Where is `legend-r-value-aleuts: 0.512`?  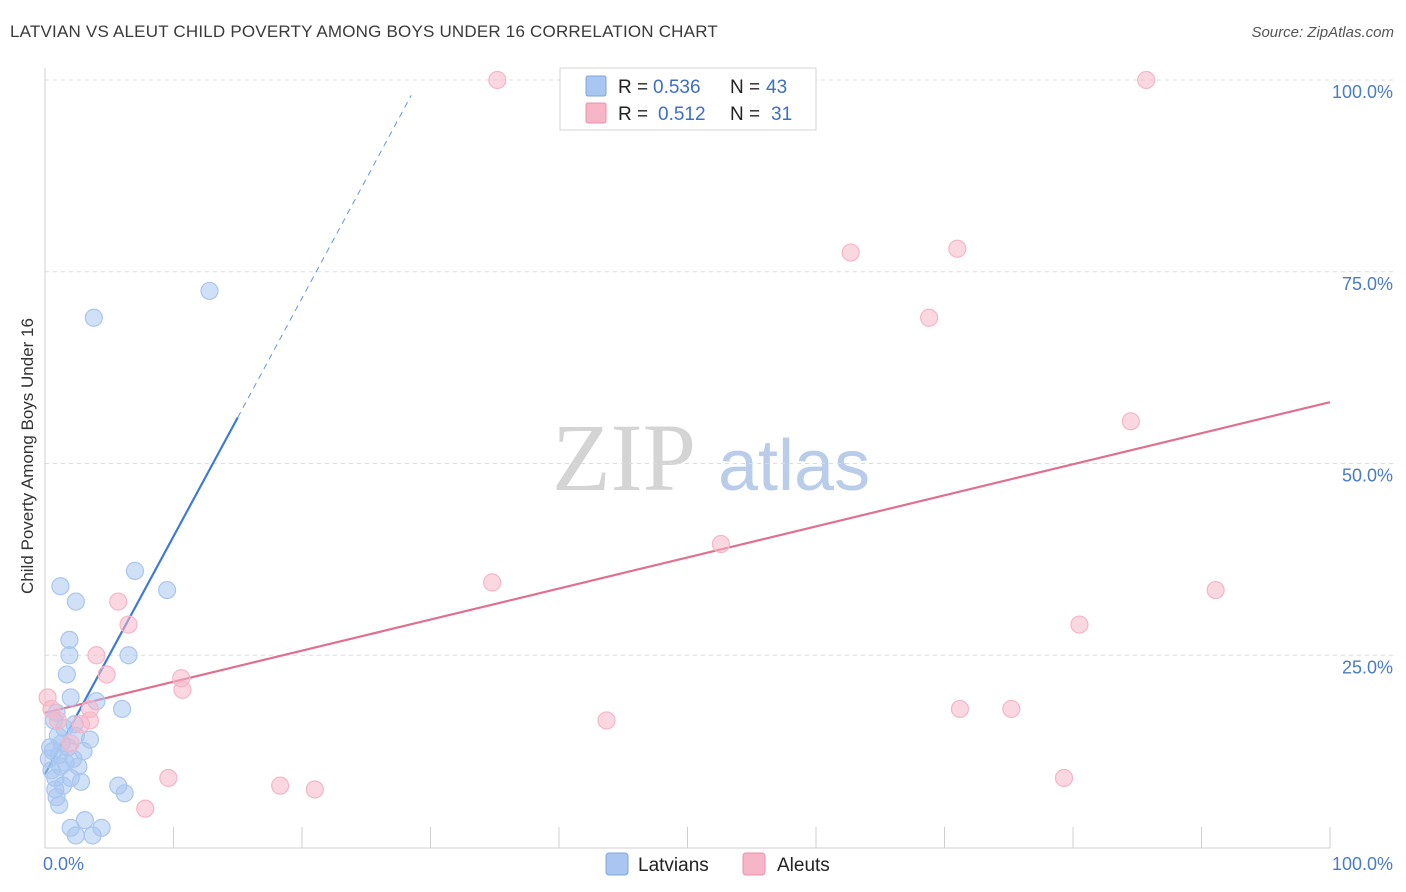
legend-r-value-aleuts: 0.512 is located at coordinates (682, 114).